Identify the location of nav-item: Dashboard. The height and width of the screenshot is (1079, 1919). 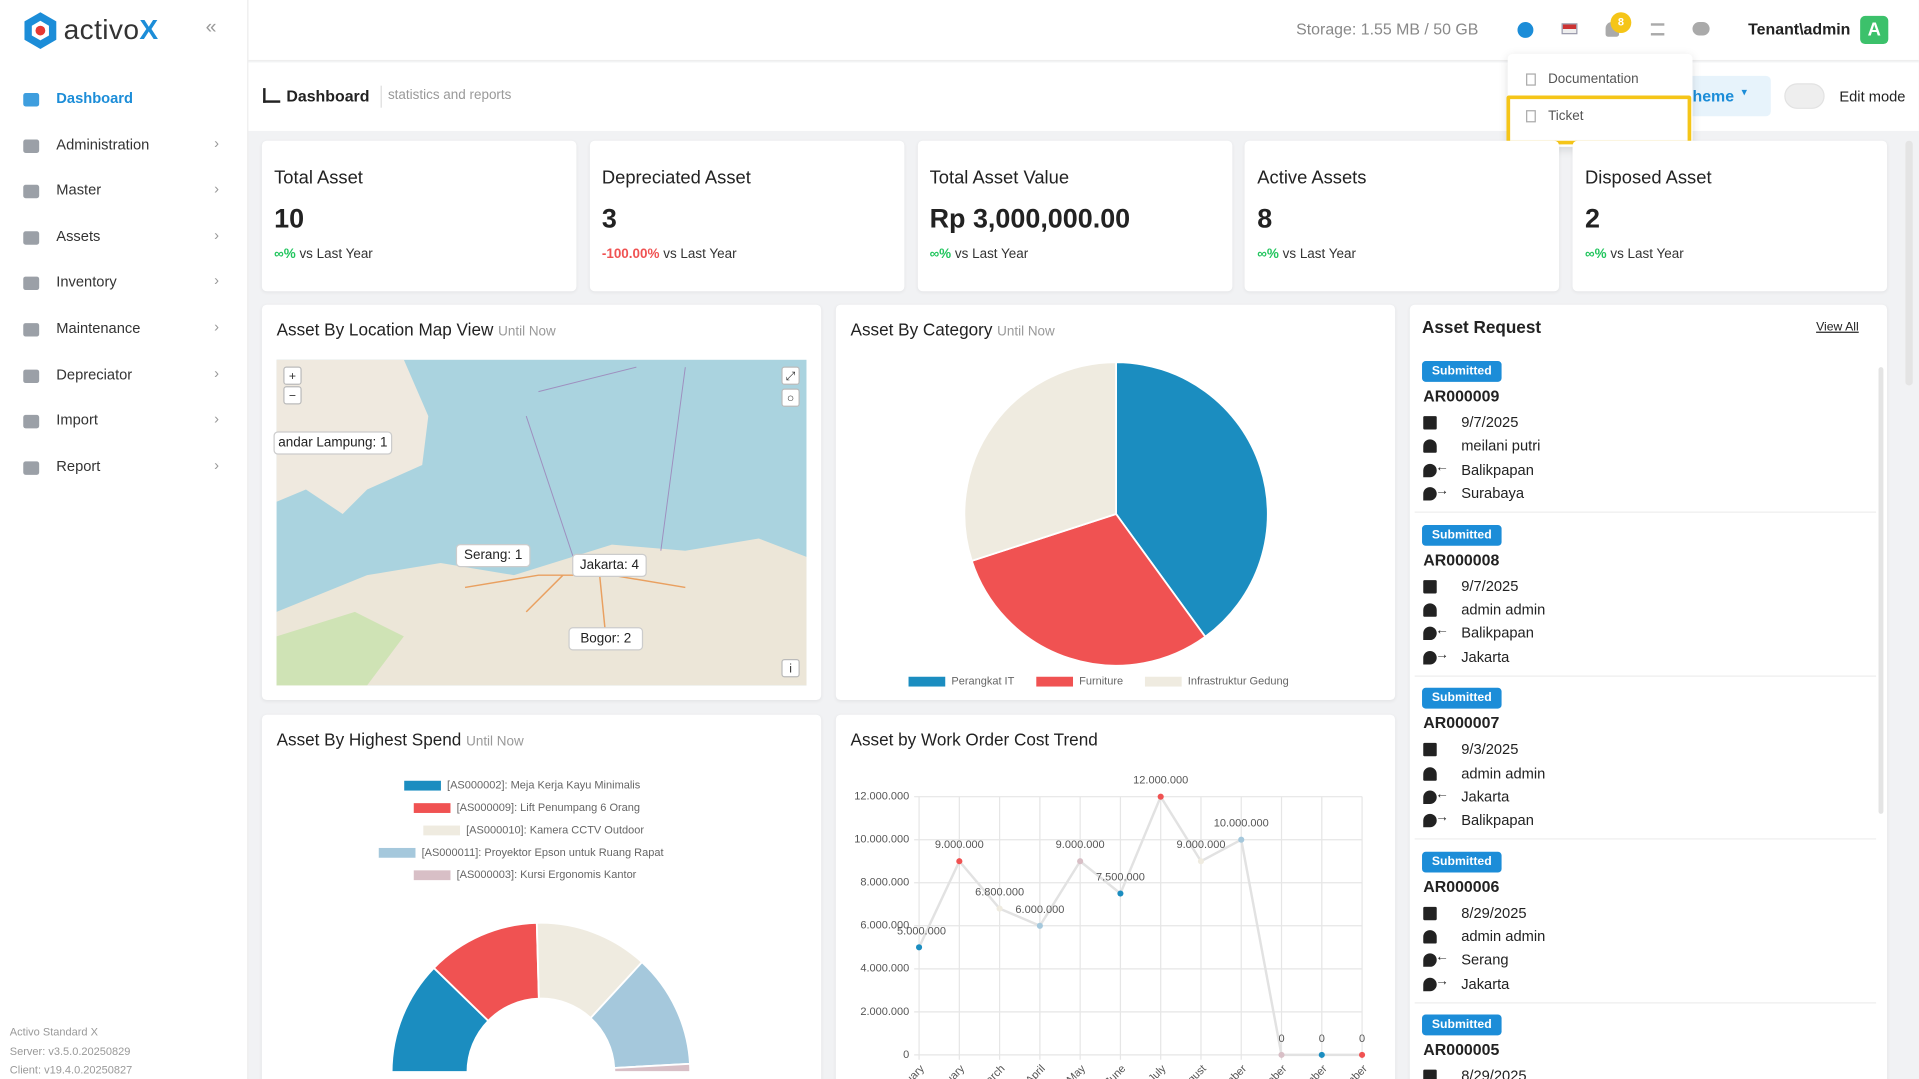
(95, 98).